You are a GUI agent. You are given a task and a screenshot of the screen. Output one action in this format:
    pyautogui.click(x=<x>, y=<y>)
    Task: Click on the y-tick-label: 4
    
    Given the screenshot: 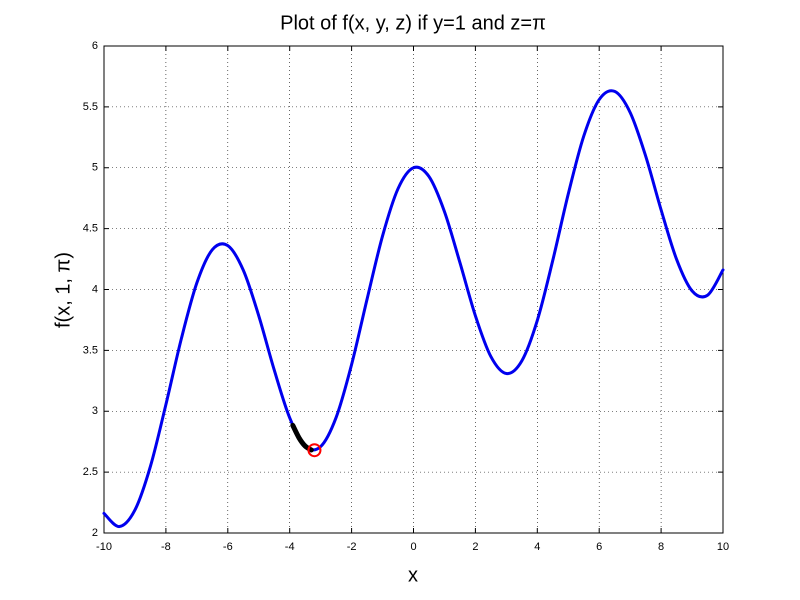 What is the action you would take?
    pyautogui.click(x=95, y=289)
    